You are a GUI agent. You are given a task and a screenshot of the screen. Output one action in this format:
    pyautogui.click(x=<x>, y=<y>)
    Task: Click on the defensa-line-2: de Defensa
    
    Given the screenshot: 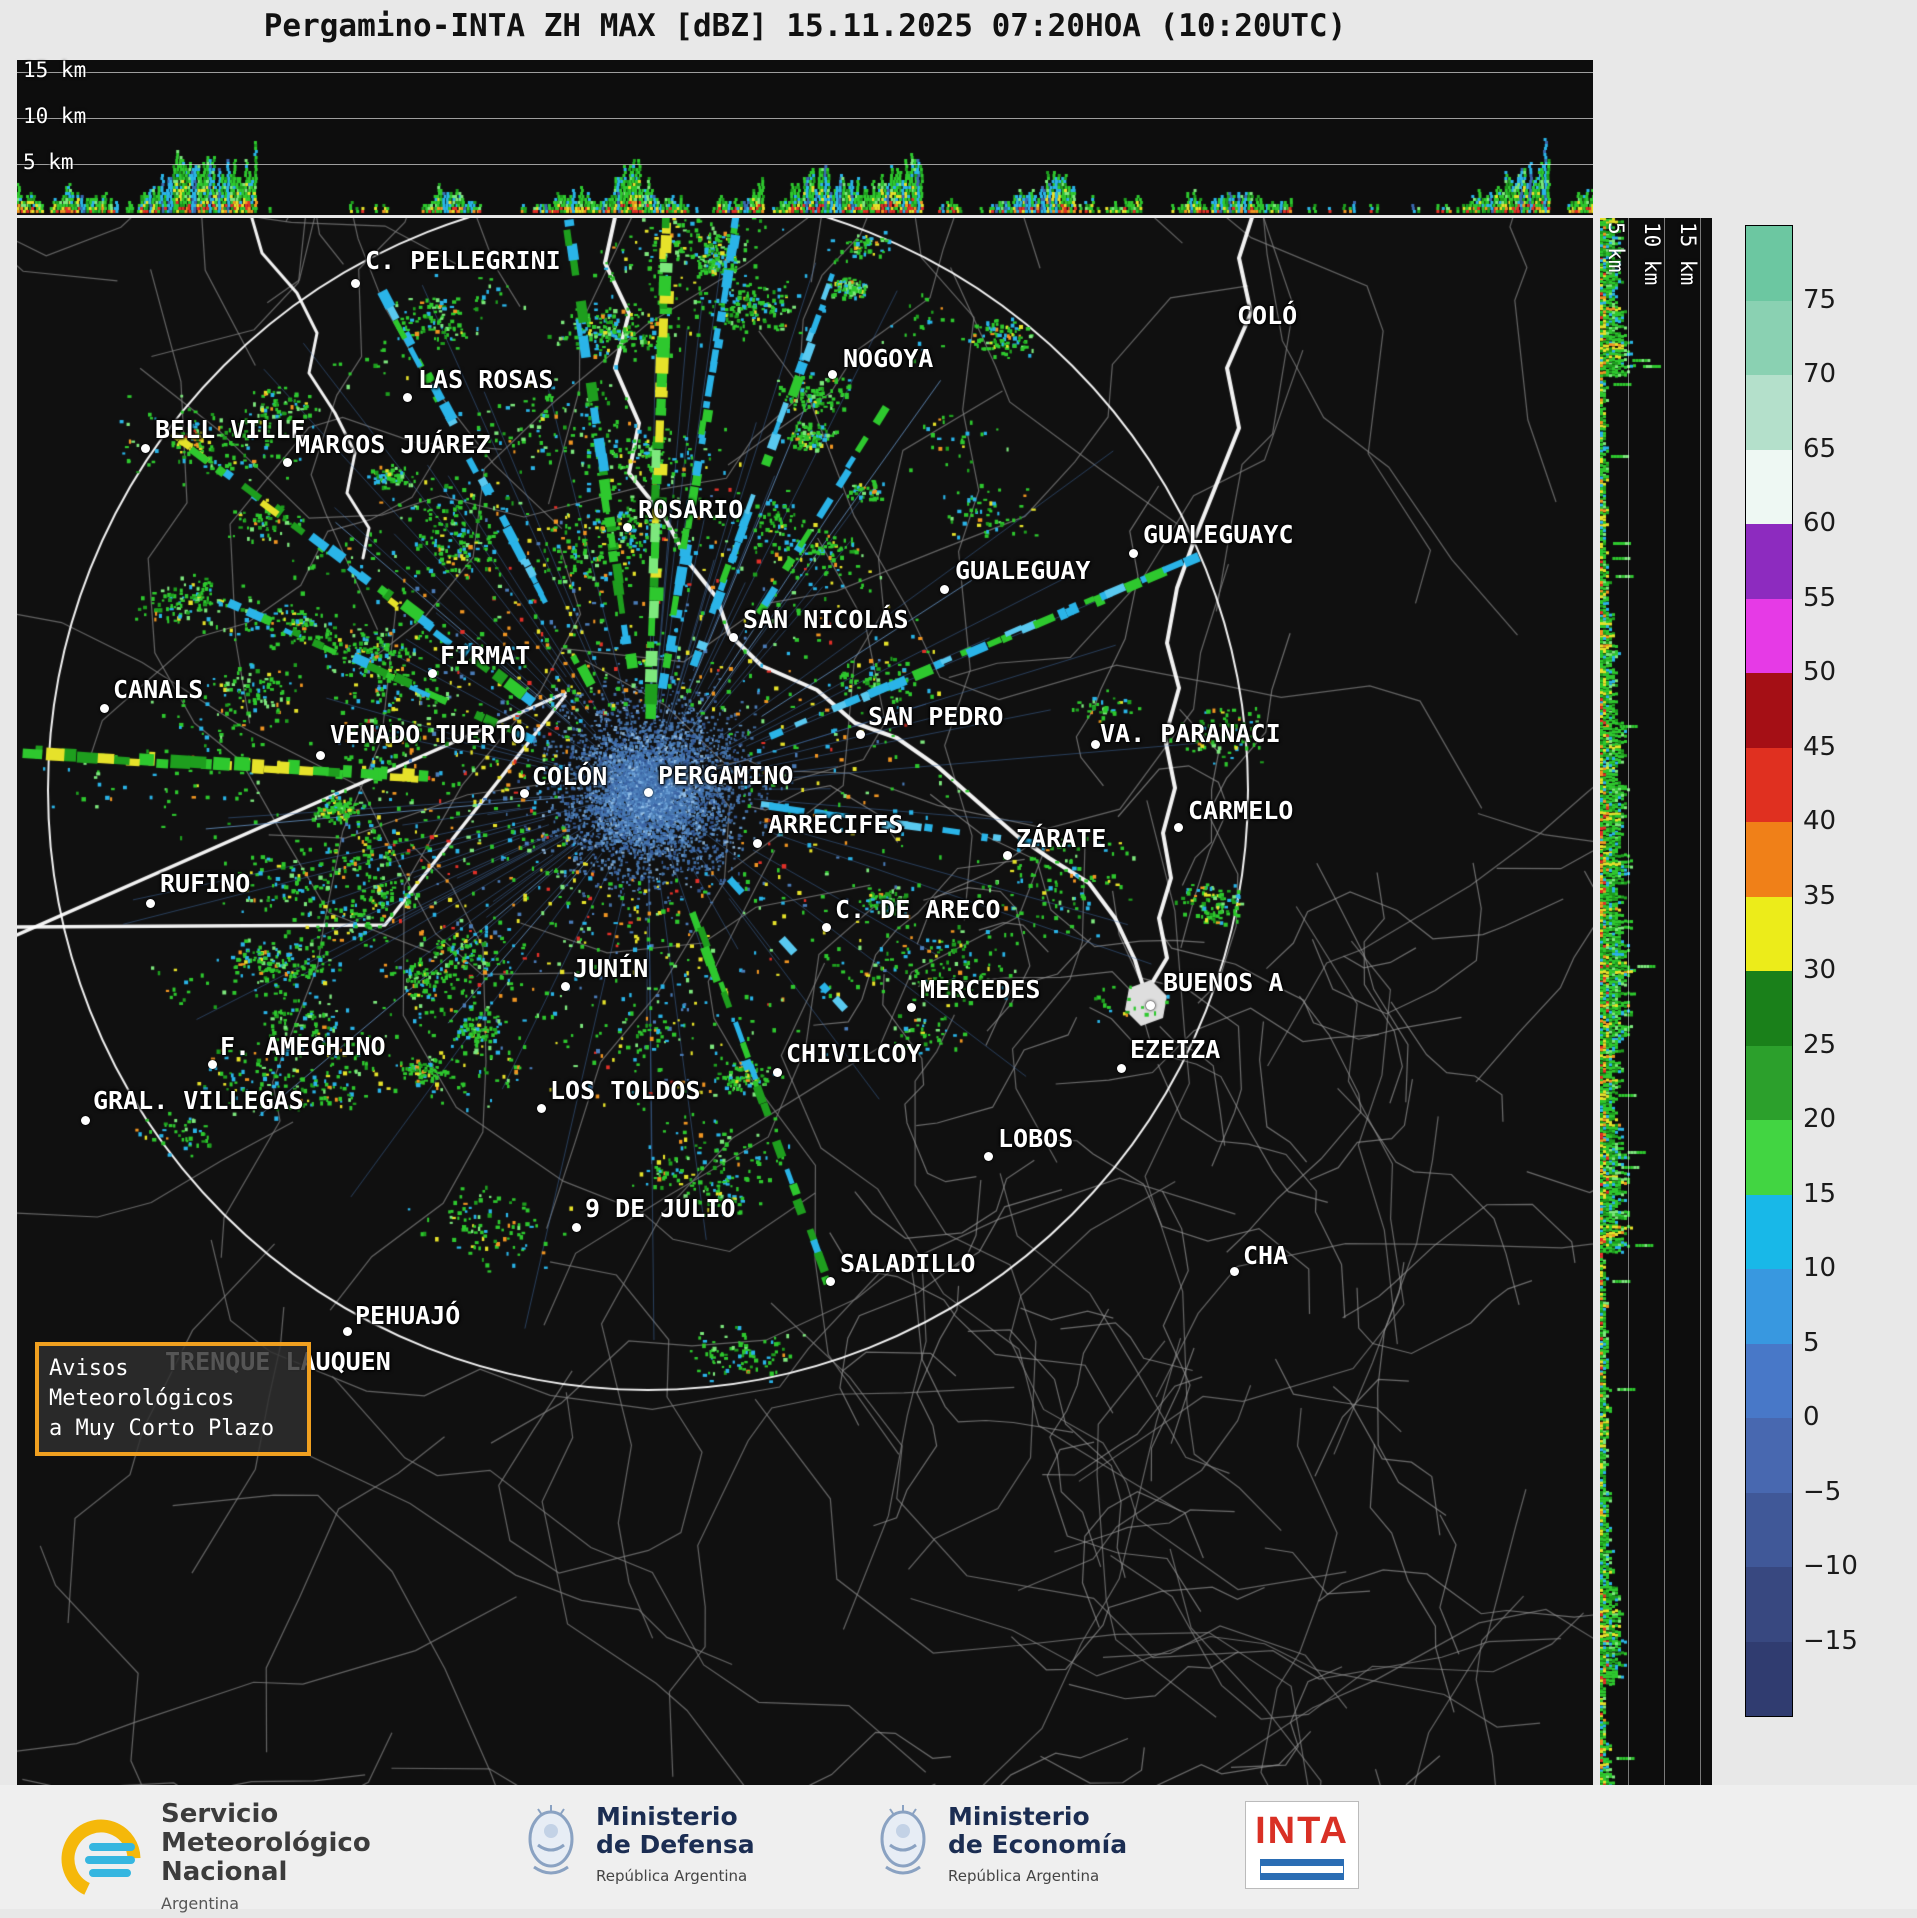 What is the action you would take?
    pyautogui.click(x=675, y=1844)
    